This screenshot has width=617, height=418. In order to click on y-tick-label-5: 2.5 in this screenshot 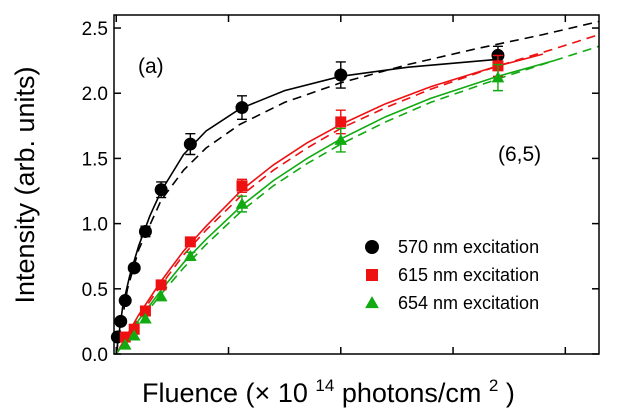, I will do `click(95, 29)`.